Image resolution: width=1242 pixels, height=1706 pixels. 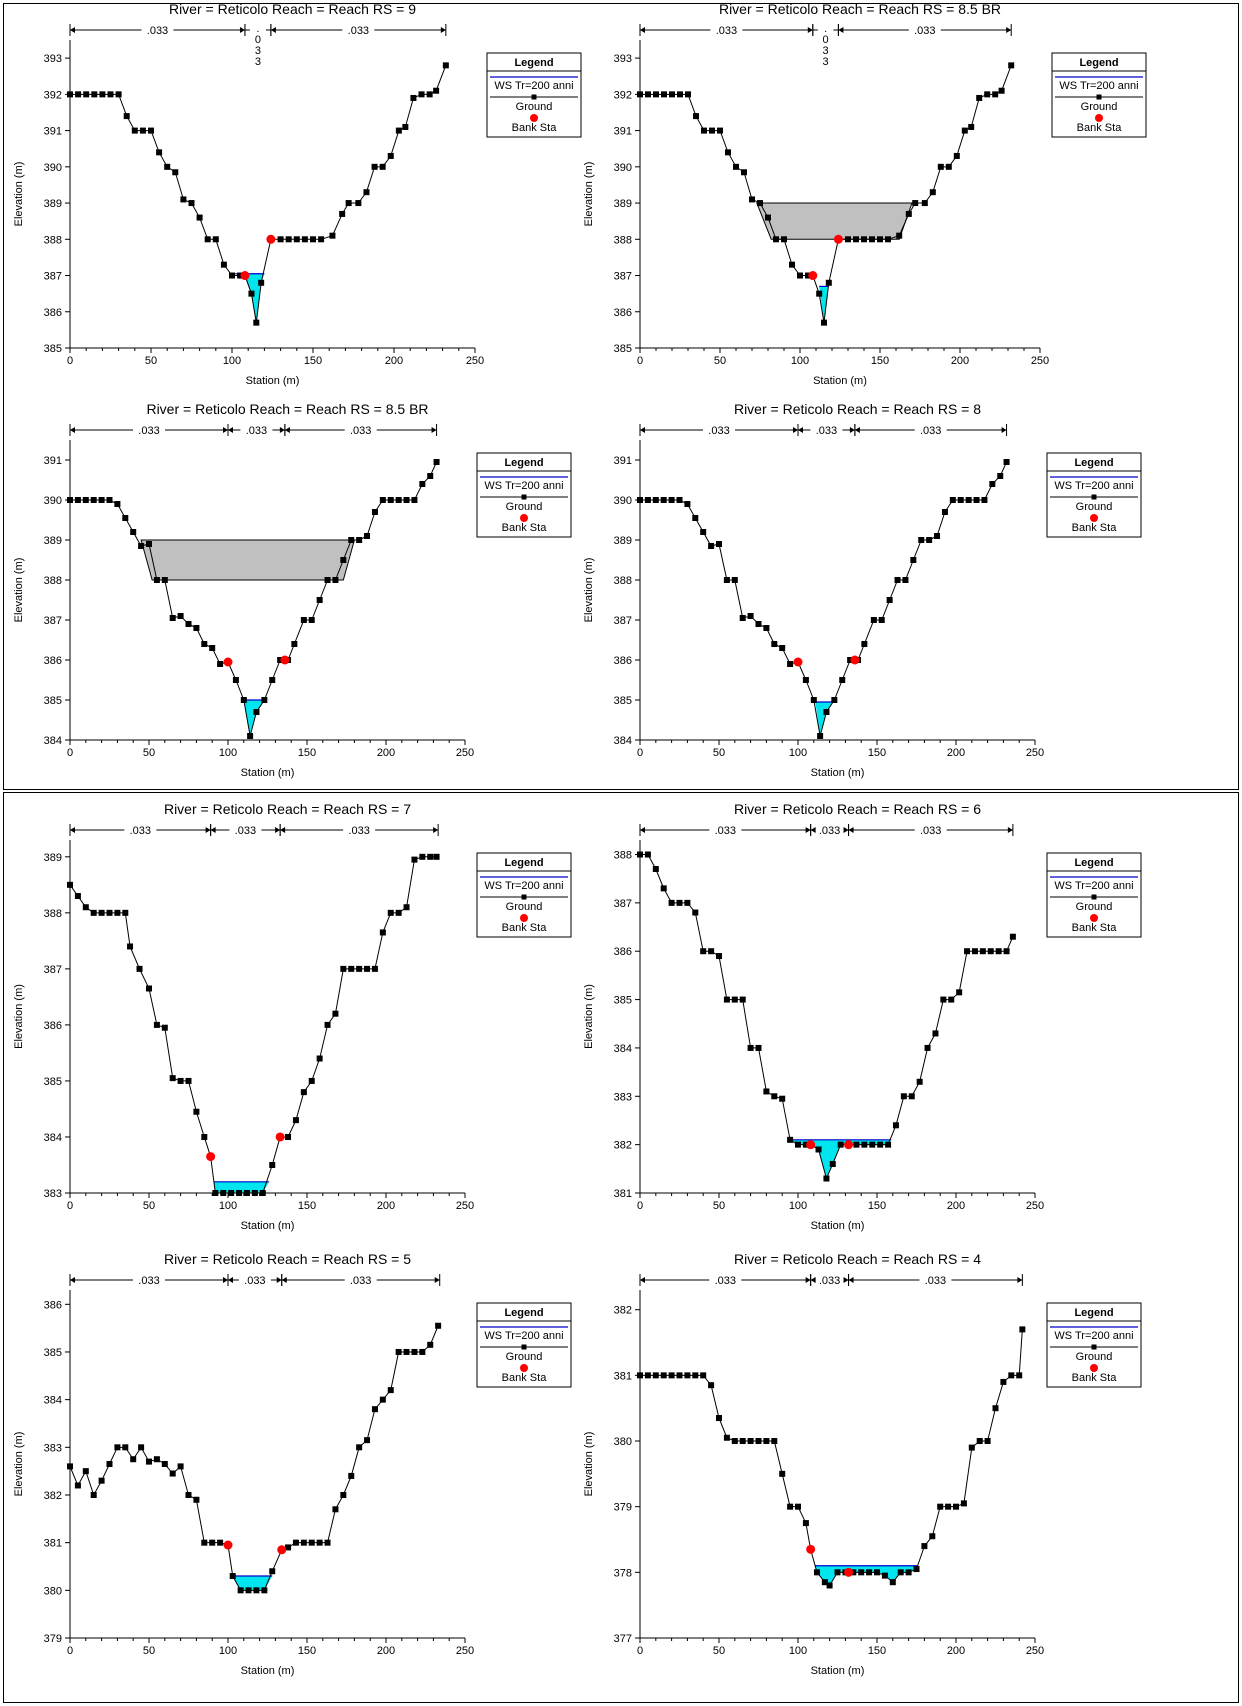 What do you see at coordinates (465, 1651) in the screenshot?
I see `x-tick-label: 250` at bounding box center [465, 1651].